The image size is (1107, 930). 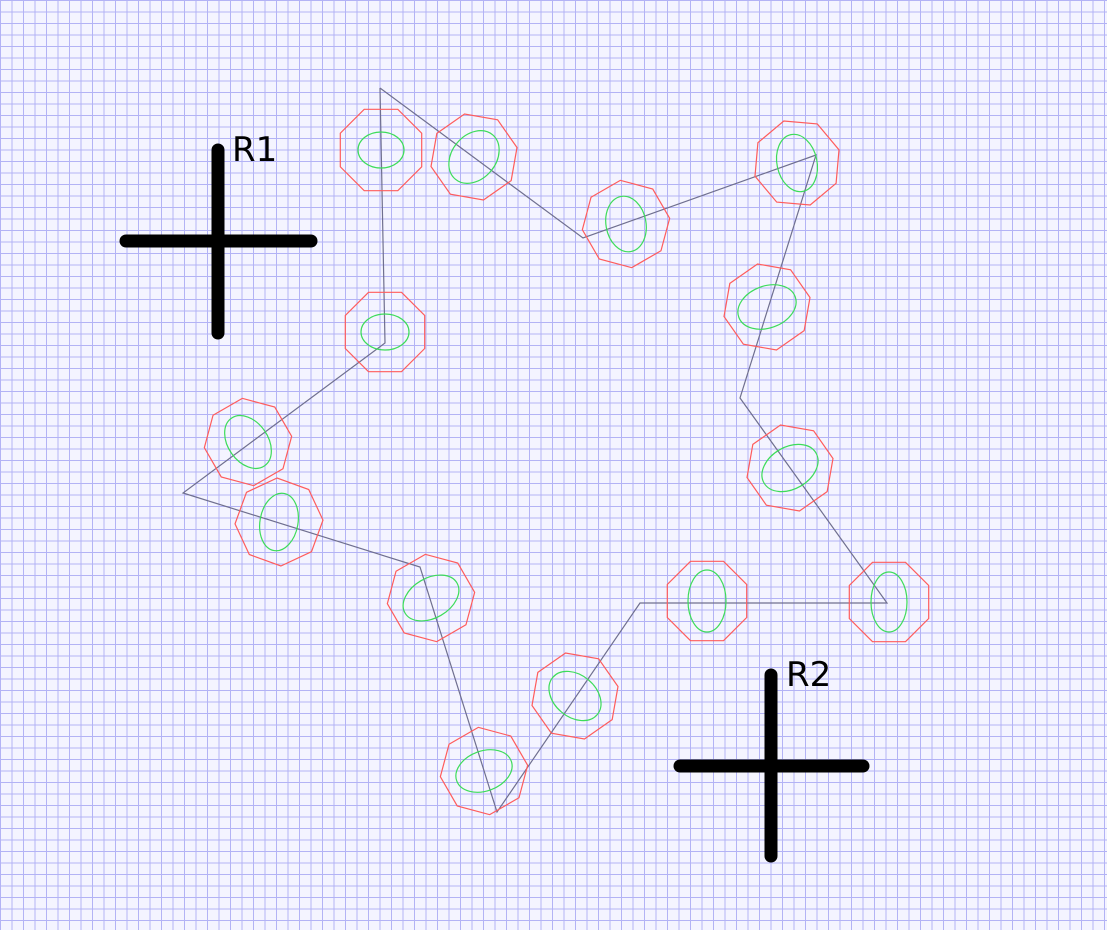 What do you see at coordinates (808, 675) in the screenshot?
I see `marker-label-r2: R2` at bounding box center [808, 675].